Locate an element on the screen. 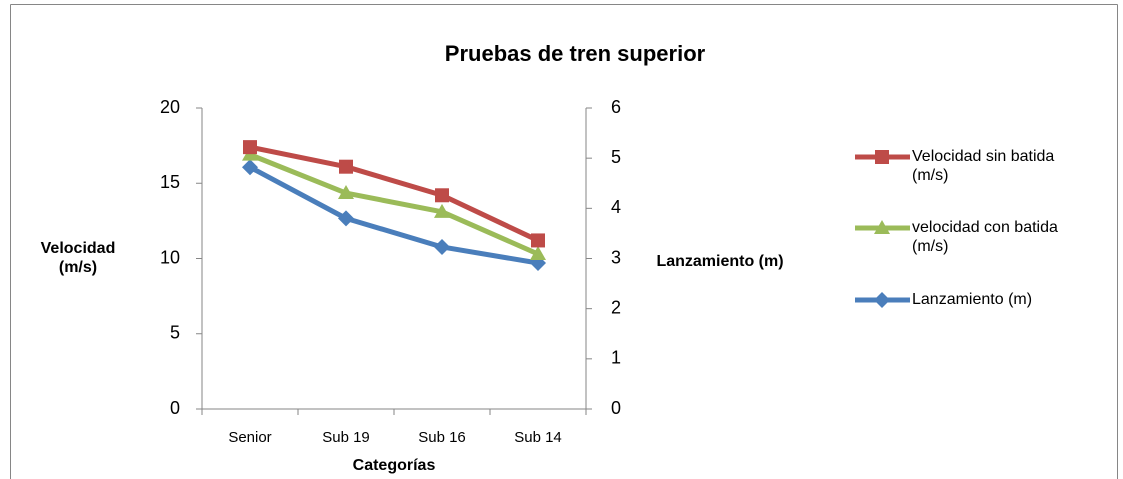 Image resolution: width=1123 pixels, height=479 pixels. y2-axis-title: Lanzamiento (m) is located at coordinates (719, 261).